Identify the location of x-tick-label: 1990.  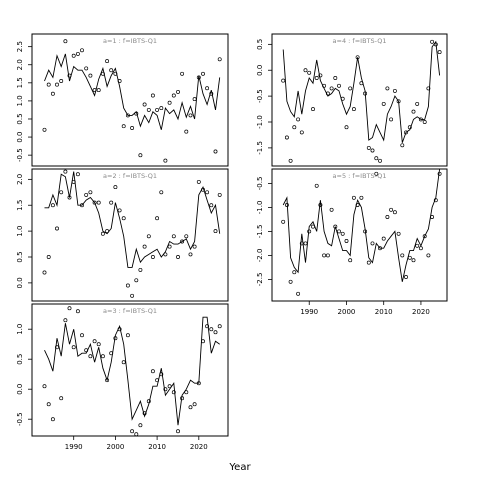
(74, 447).